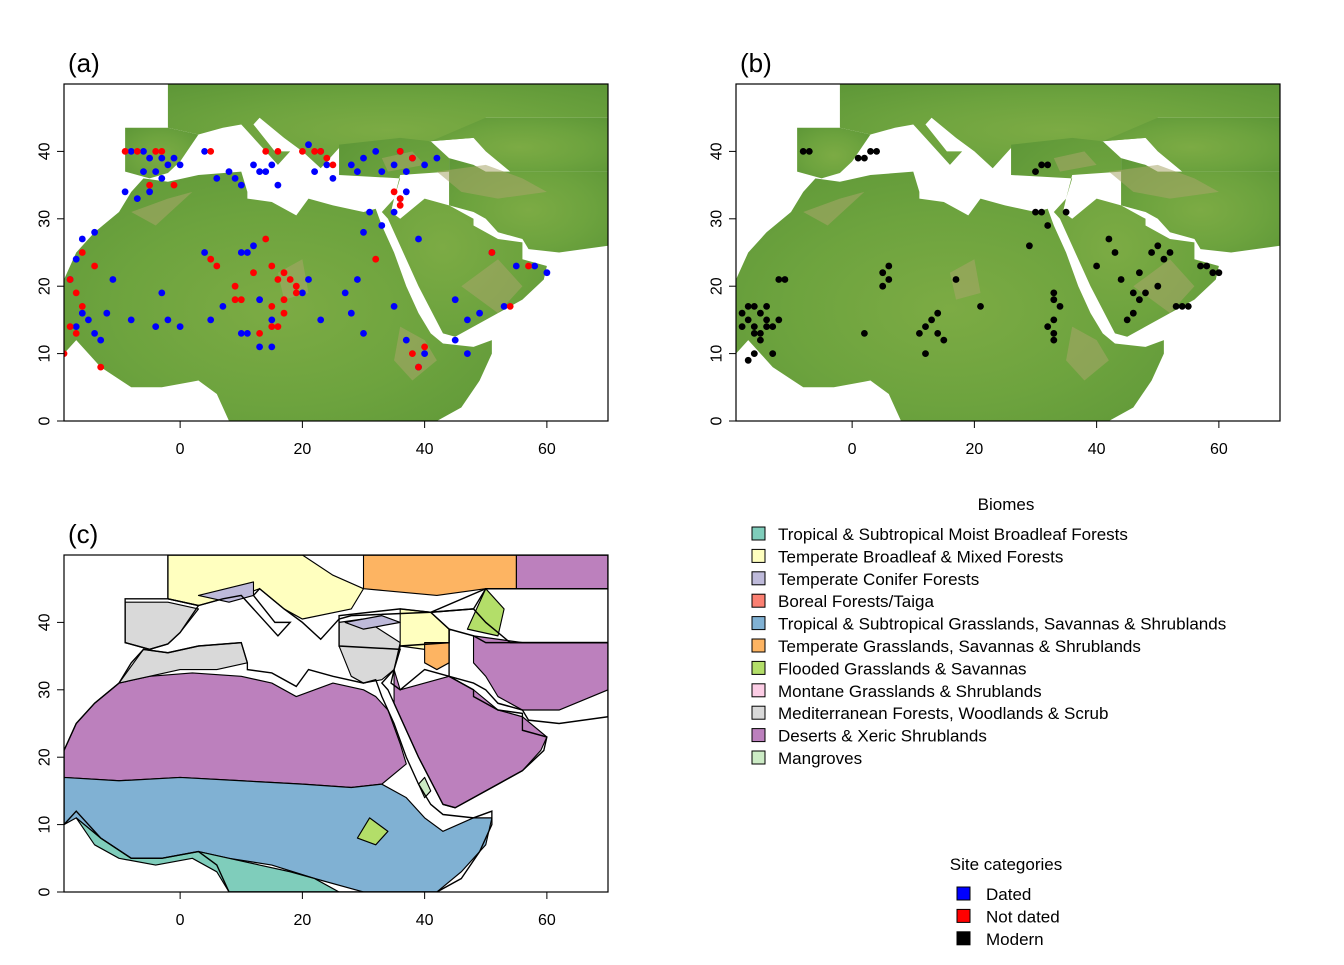  I want to click on panel-a-frame, so click(336, 252).